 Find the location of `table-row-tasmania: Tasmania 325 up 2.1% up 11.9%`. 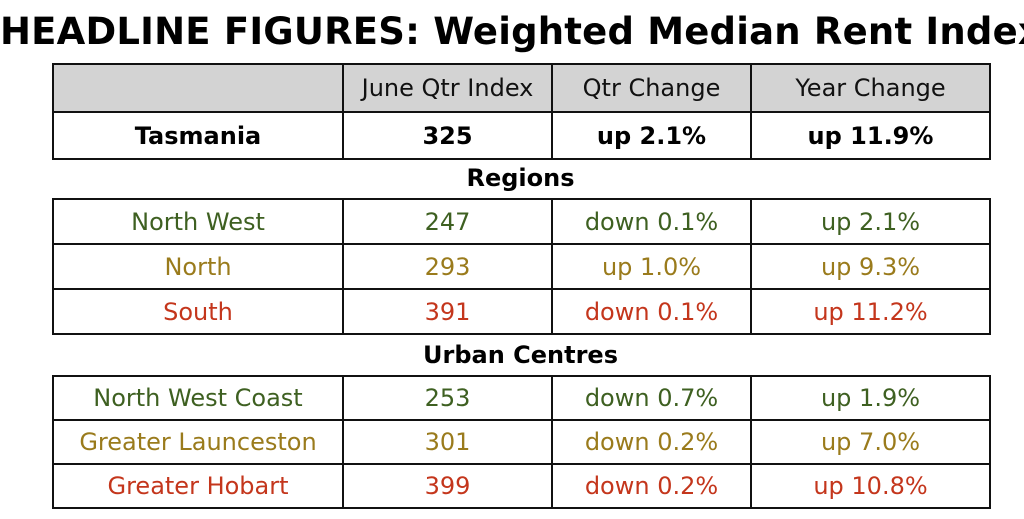

table-row-tasmania: Tasmania 325 up 2.1% up 11.9% is located at coordinates (521, 135).